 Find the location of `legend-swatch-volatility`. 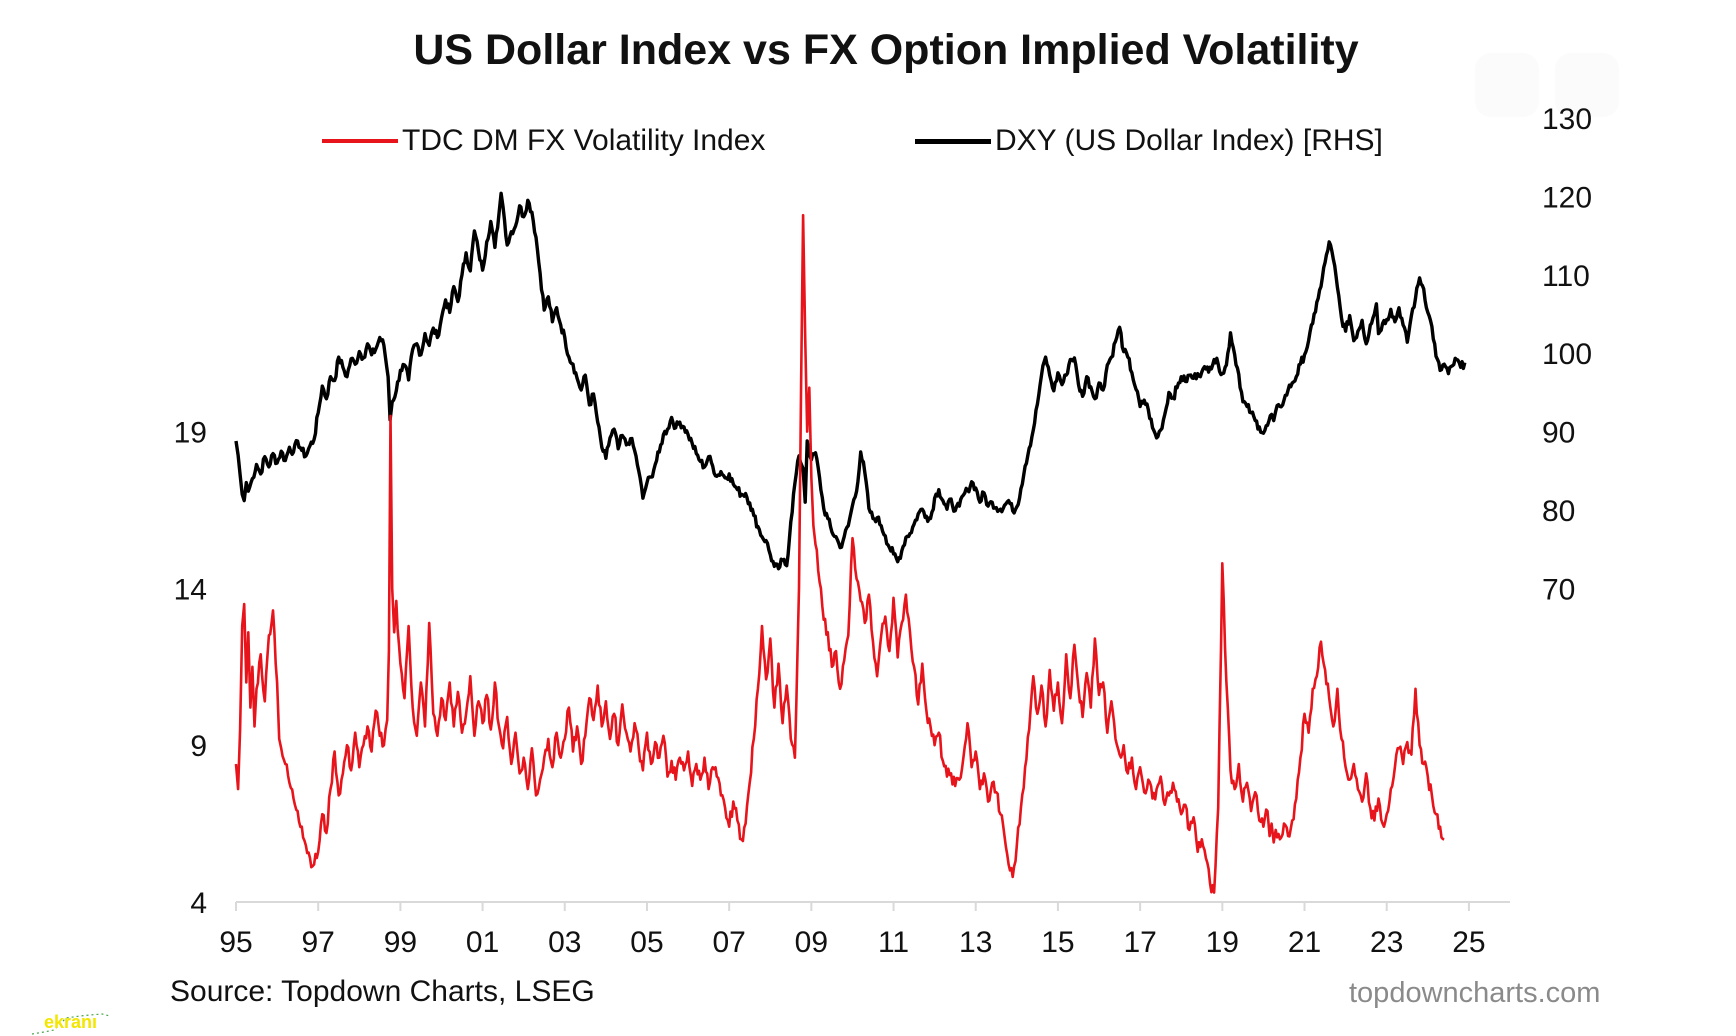

legend-swatch-volatility is located at coordinates (360, 141).